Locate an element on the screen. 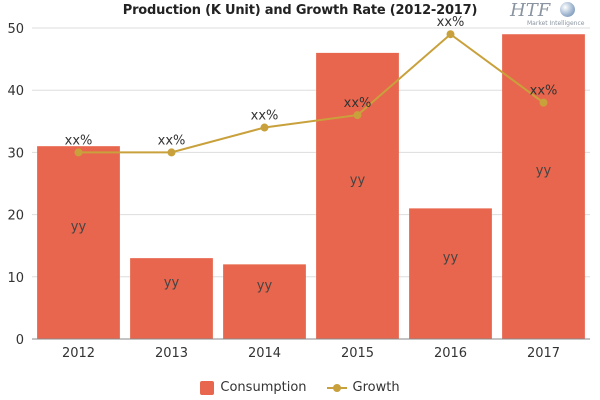 This screenshot has width=600, height=400. point-growth-2014 is located at coordinates (264, 127).